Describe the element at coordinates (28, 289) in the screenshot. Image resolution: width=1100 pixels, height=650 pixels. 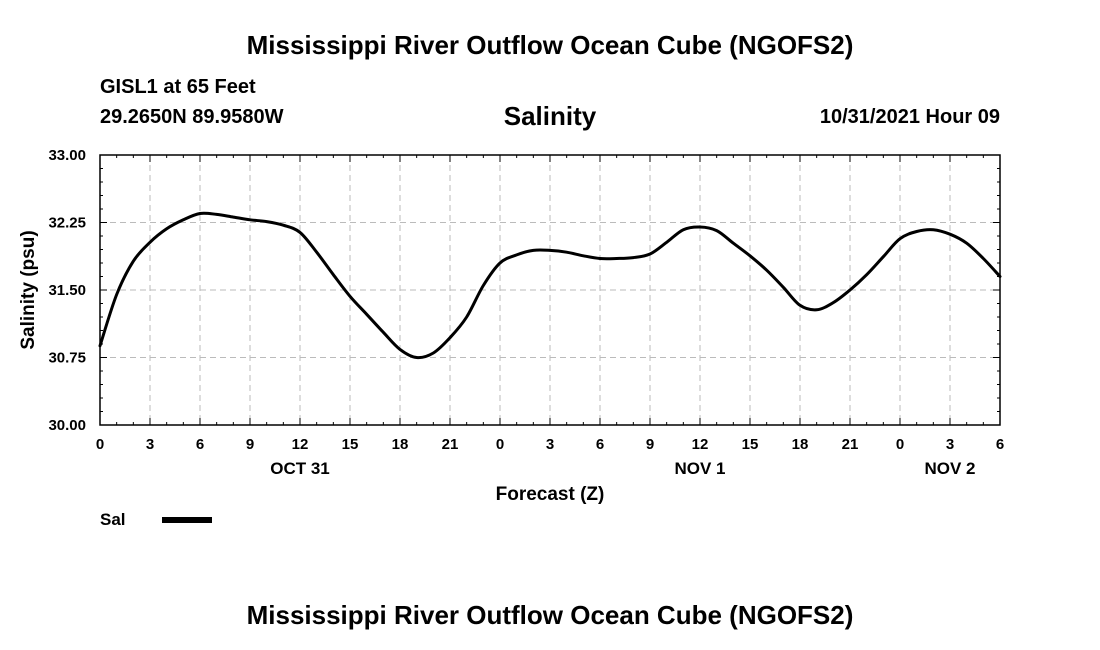
I see `y-axis-title: Salinity (psu)` at that location.